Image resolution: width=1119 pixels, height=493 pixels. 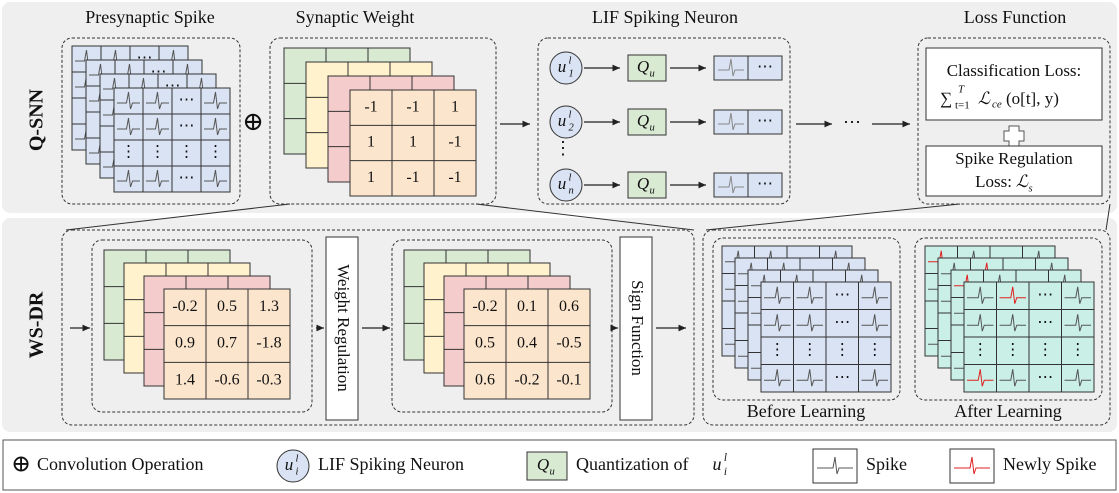 What do you see at coordinates (1050, 464) in the screenshot?
I see `legend-text: Newly Spike` at bounding box center [1050, 464].